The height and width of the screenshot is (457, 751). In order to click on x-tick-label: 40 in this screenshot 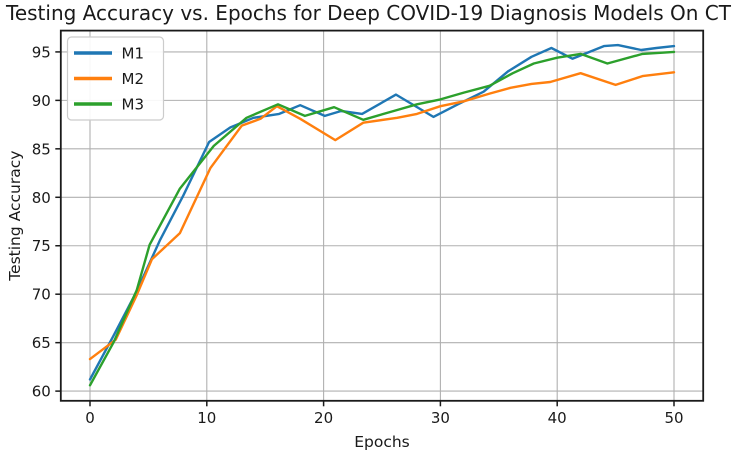, I will do `click(557, 418)`.